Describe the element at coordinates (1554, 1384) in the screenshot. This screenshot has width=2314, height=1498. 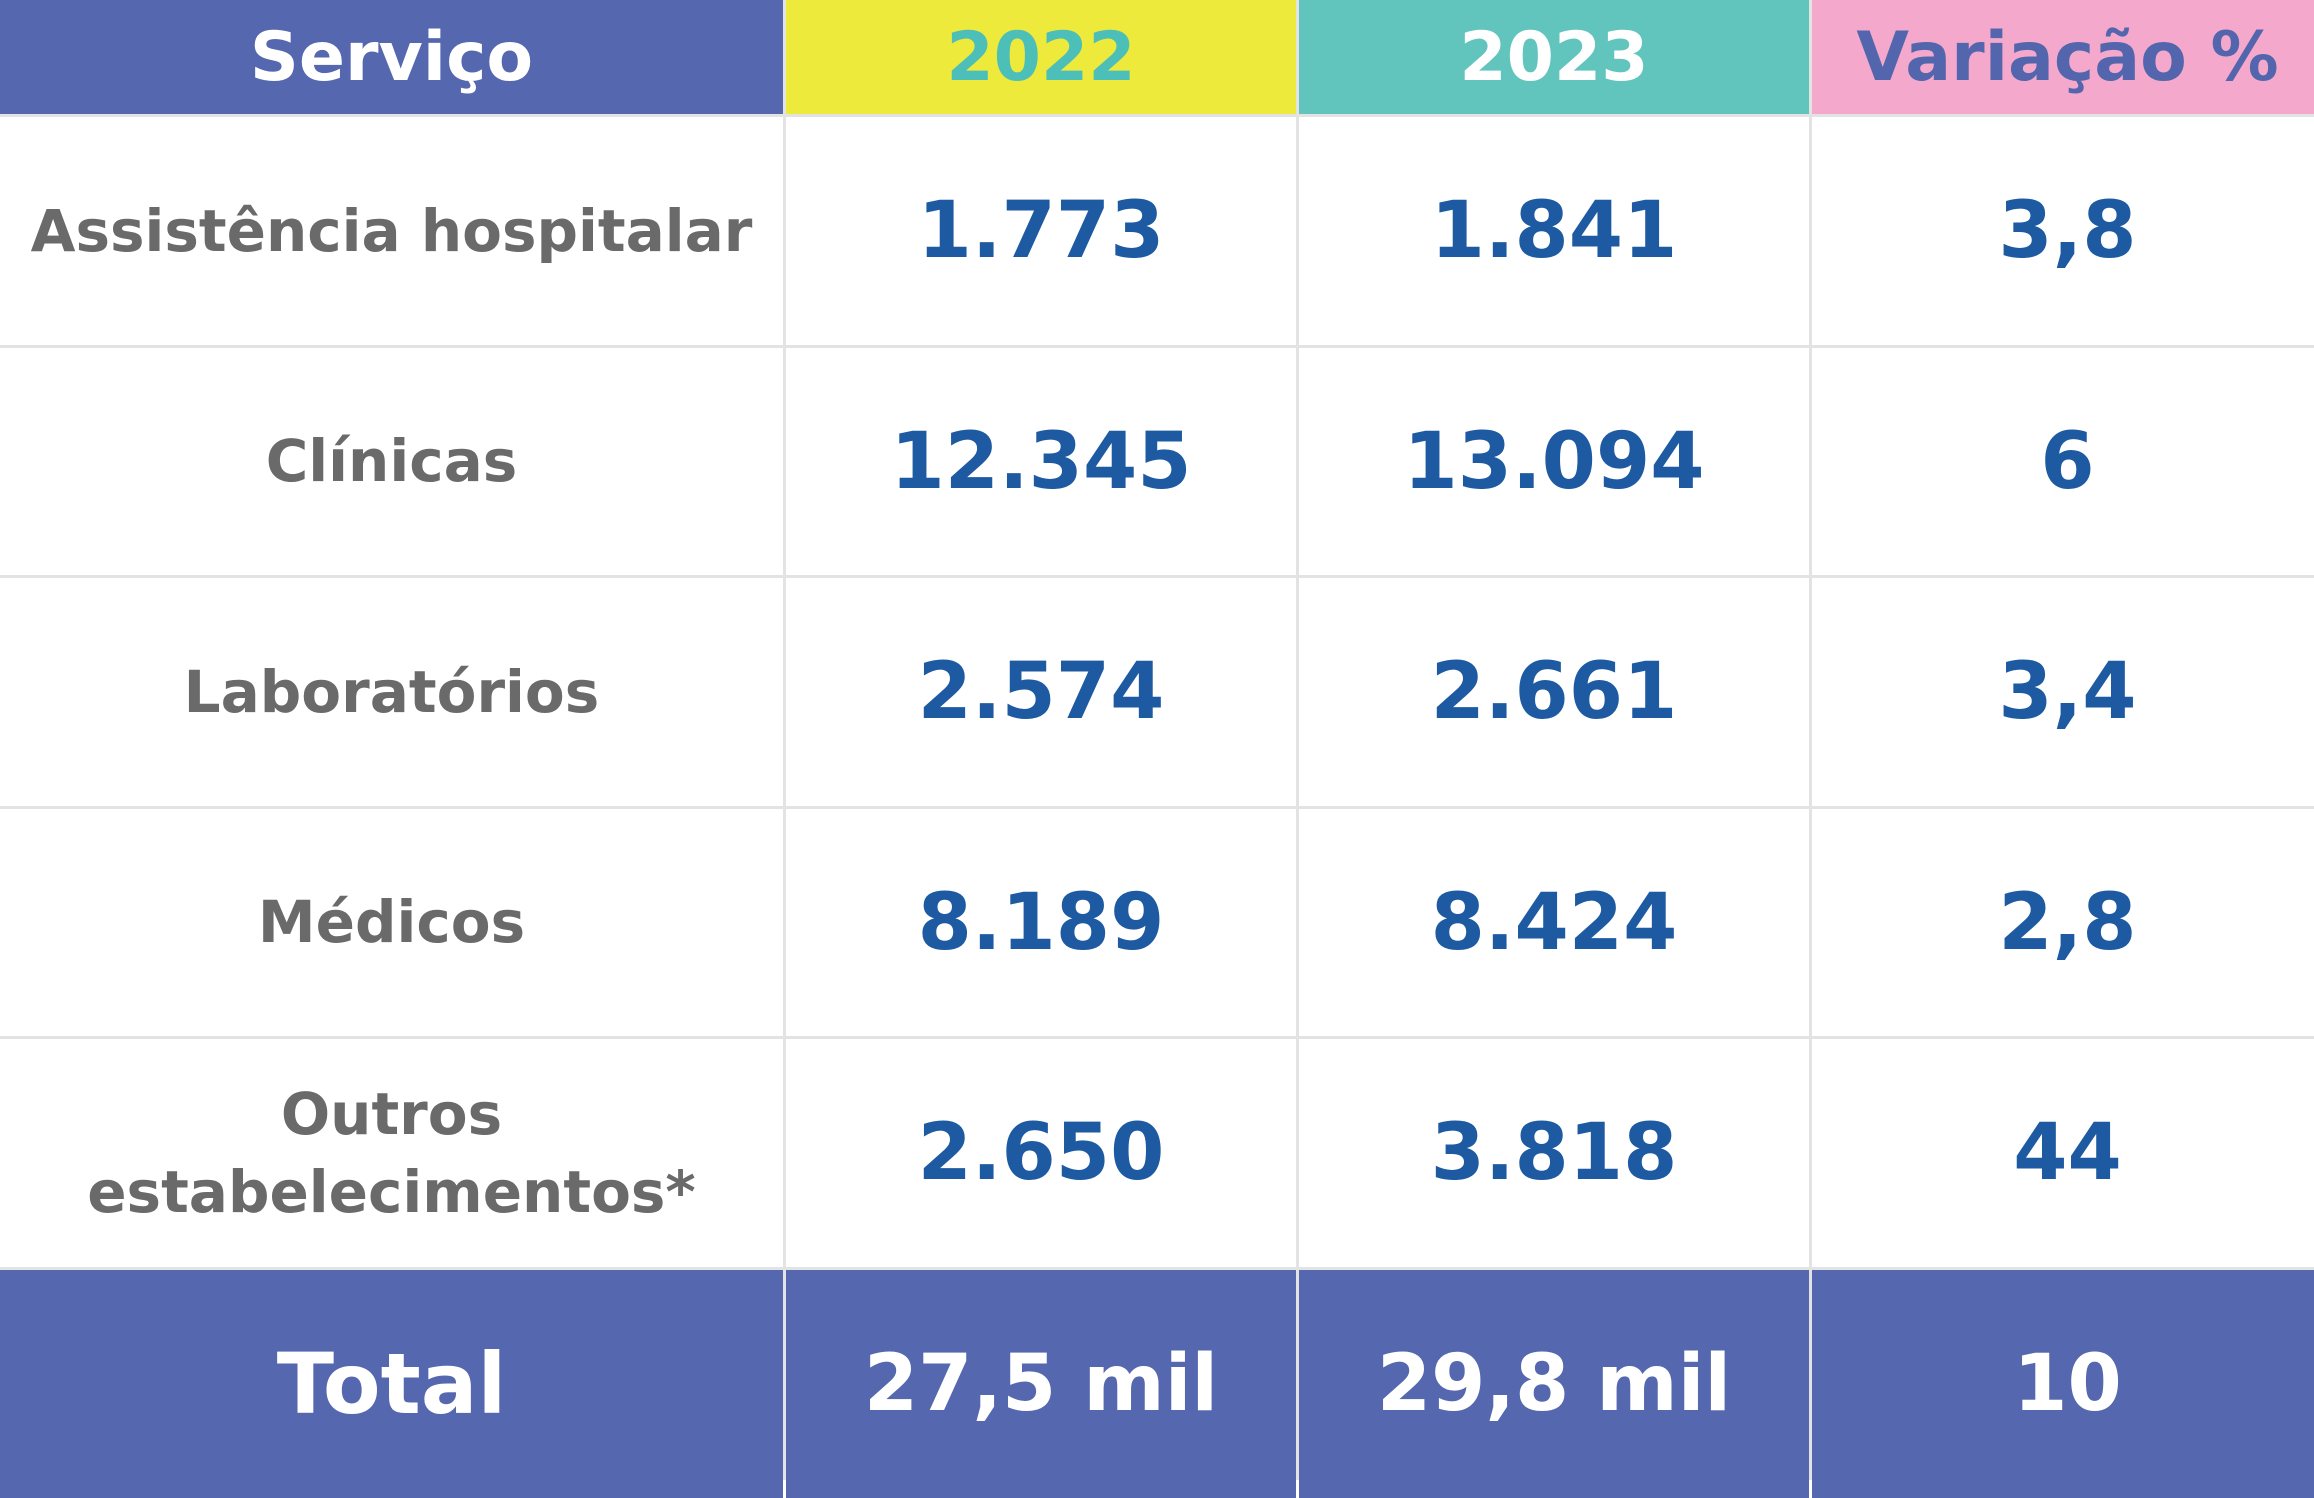
I see `total-2023: 29,8 mil` at that location.